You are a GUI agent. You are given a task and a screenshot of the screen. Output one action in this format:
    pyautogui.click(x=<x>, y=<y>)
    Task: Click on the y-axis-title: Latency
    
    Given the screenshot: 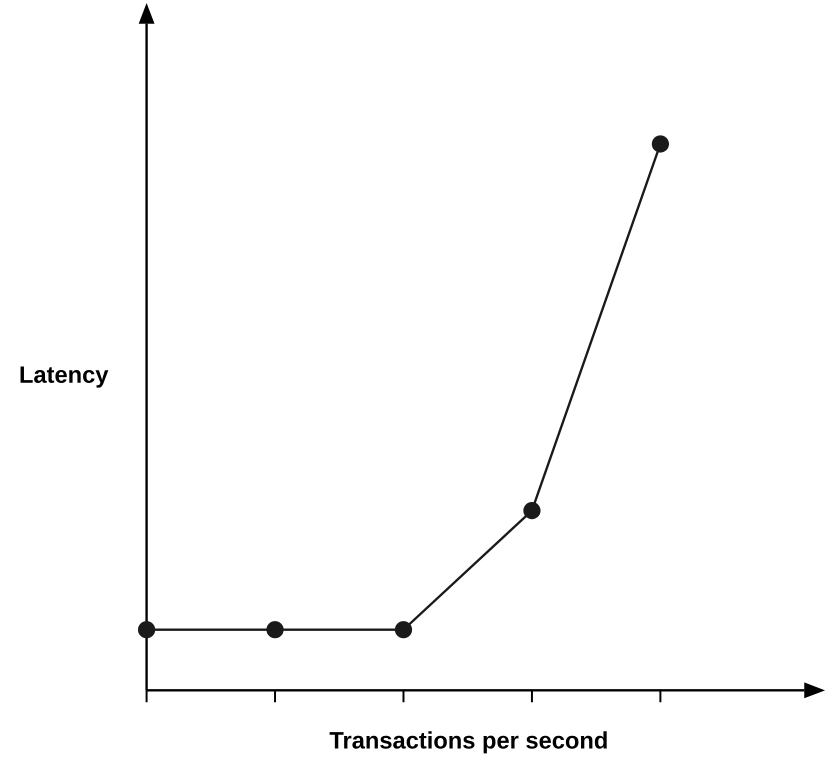 What is the action you would take?
    pyautogui.click(x=64, y=377)
    